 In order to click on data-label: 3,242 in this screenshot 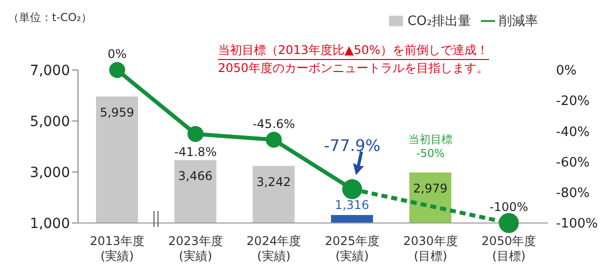, I will do `click(273, 181)`.